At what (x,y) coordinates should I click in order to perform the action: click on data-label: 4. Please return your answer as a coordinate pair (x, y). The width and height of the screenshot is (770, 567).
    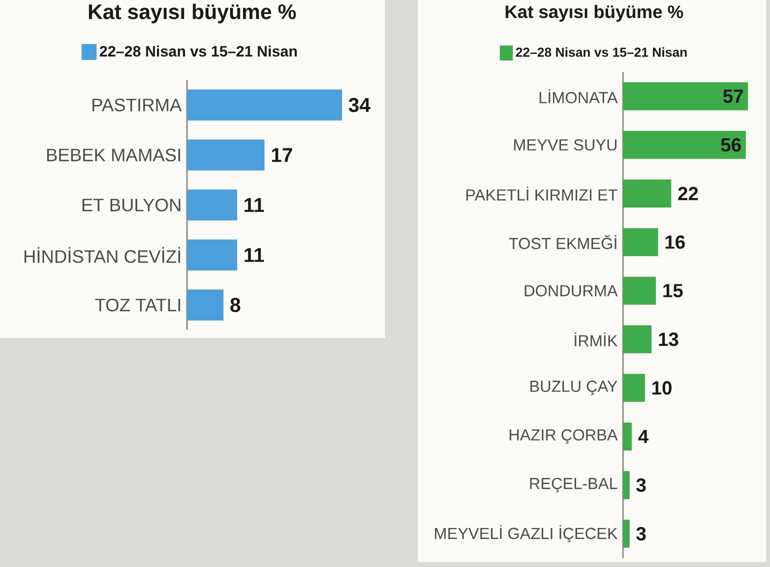
    Looking at the image, I should click on (643, 437).